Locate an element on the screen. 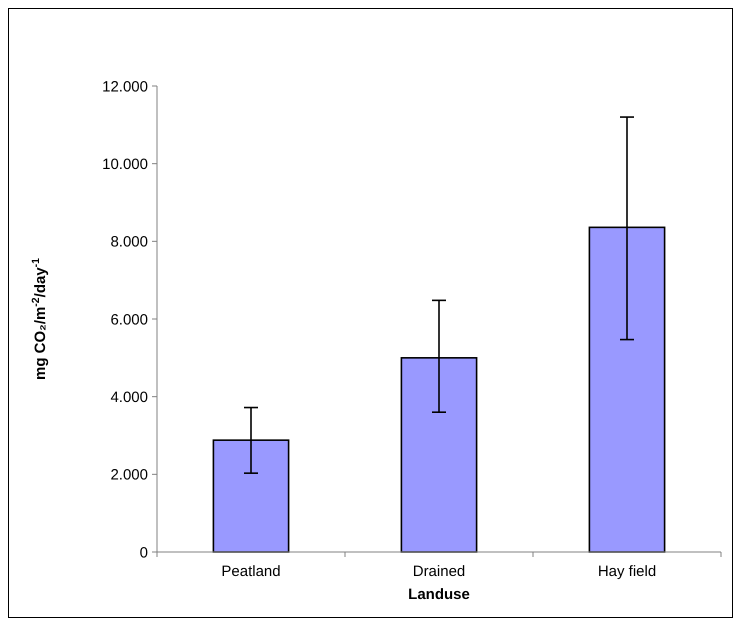 The width and height of the screenshot is (739, 625). y-tick-label: 8.000 is located at coordinates (129, 242).